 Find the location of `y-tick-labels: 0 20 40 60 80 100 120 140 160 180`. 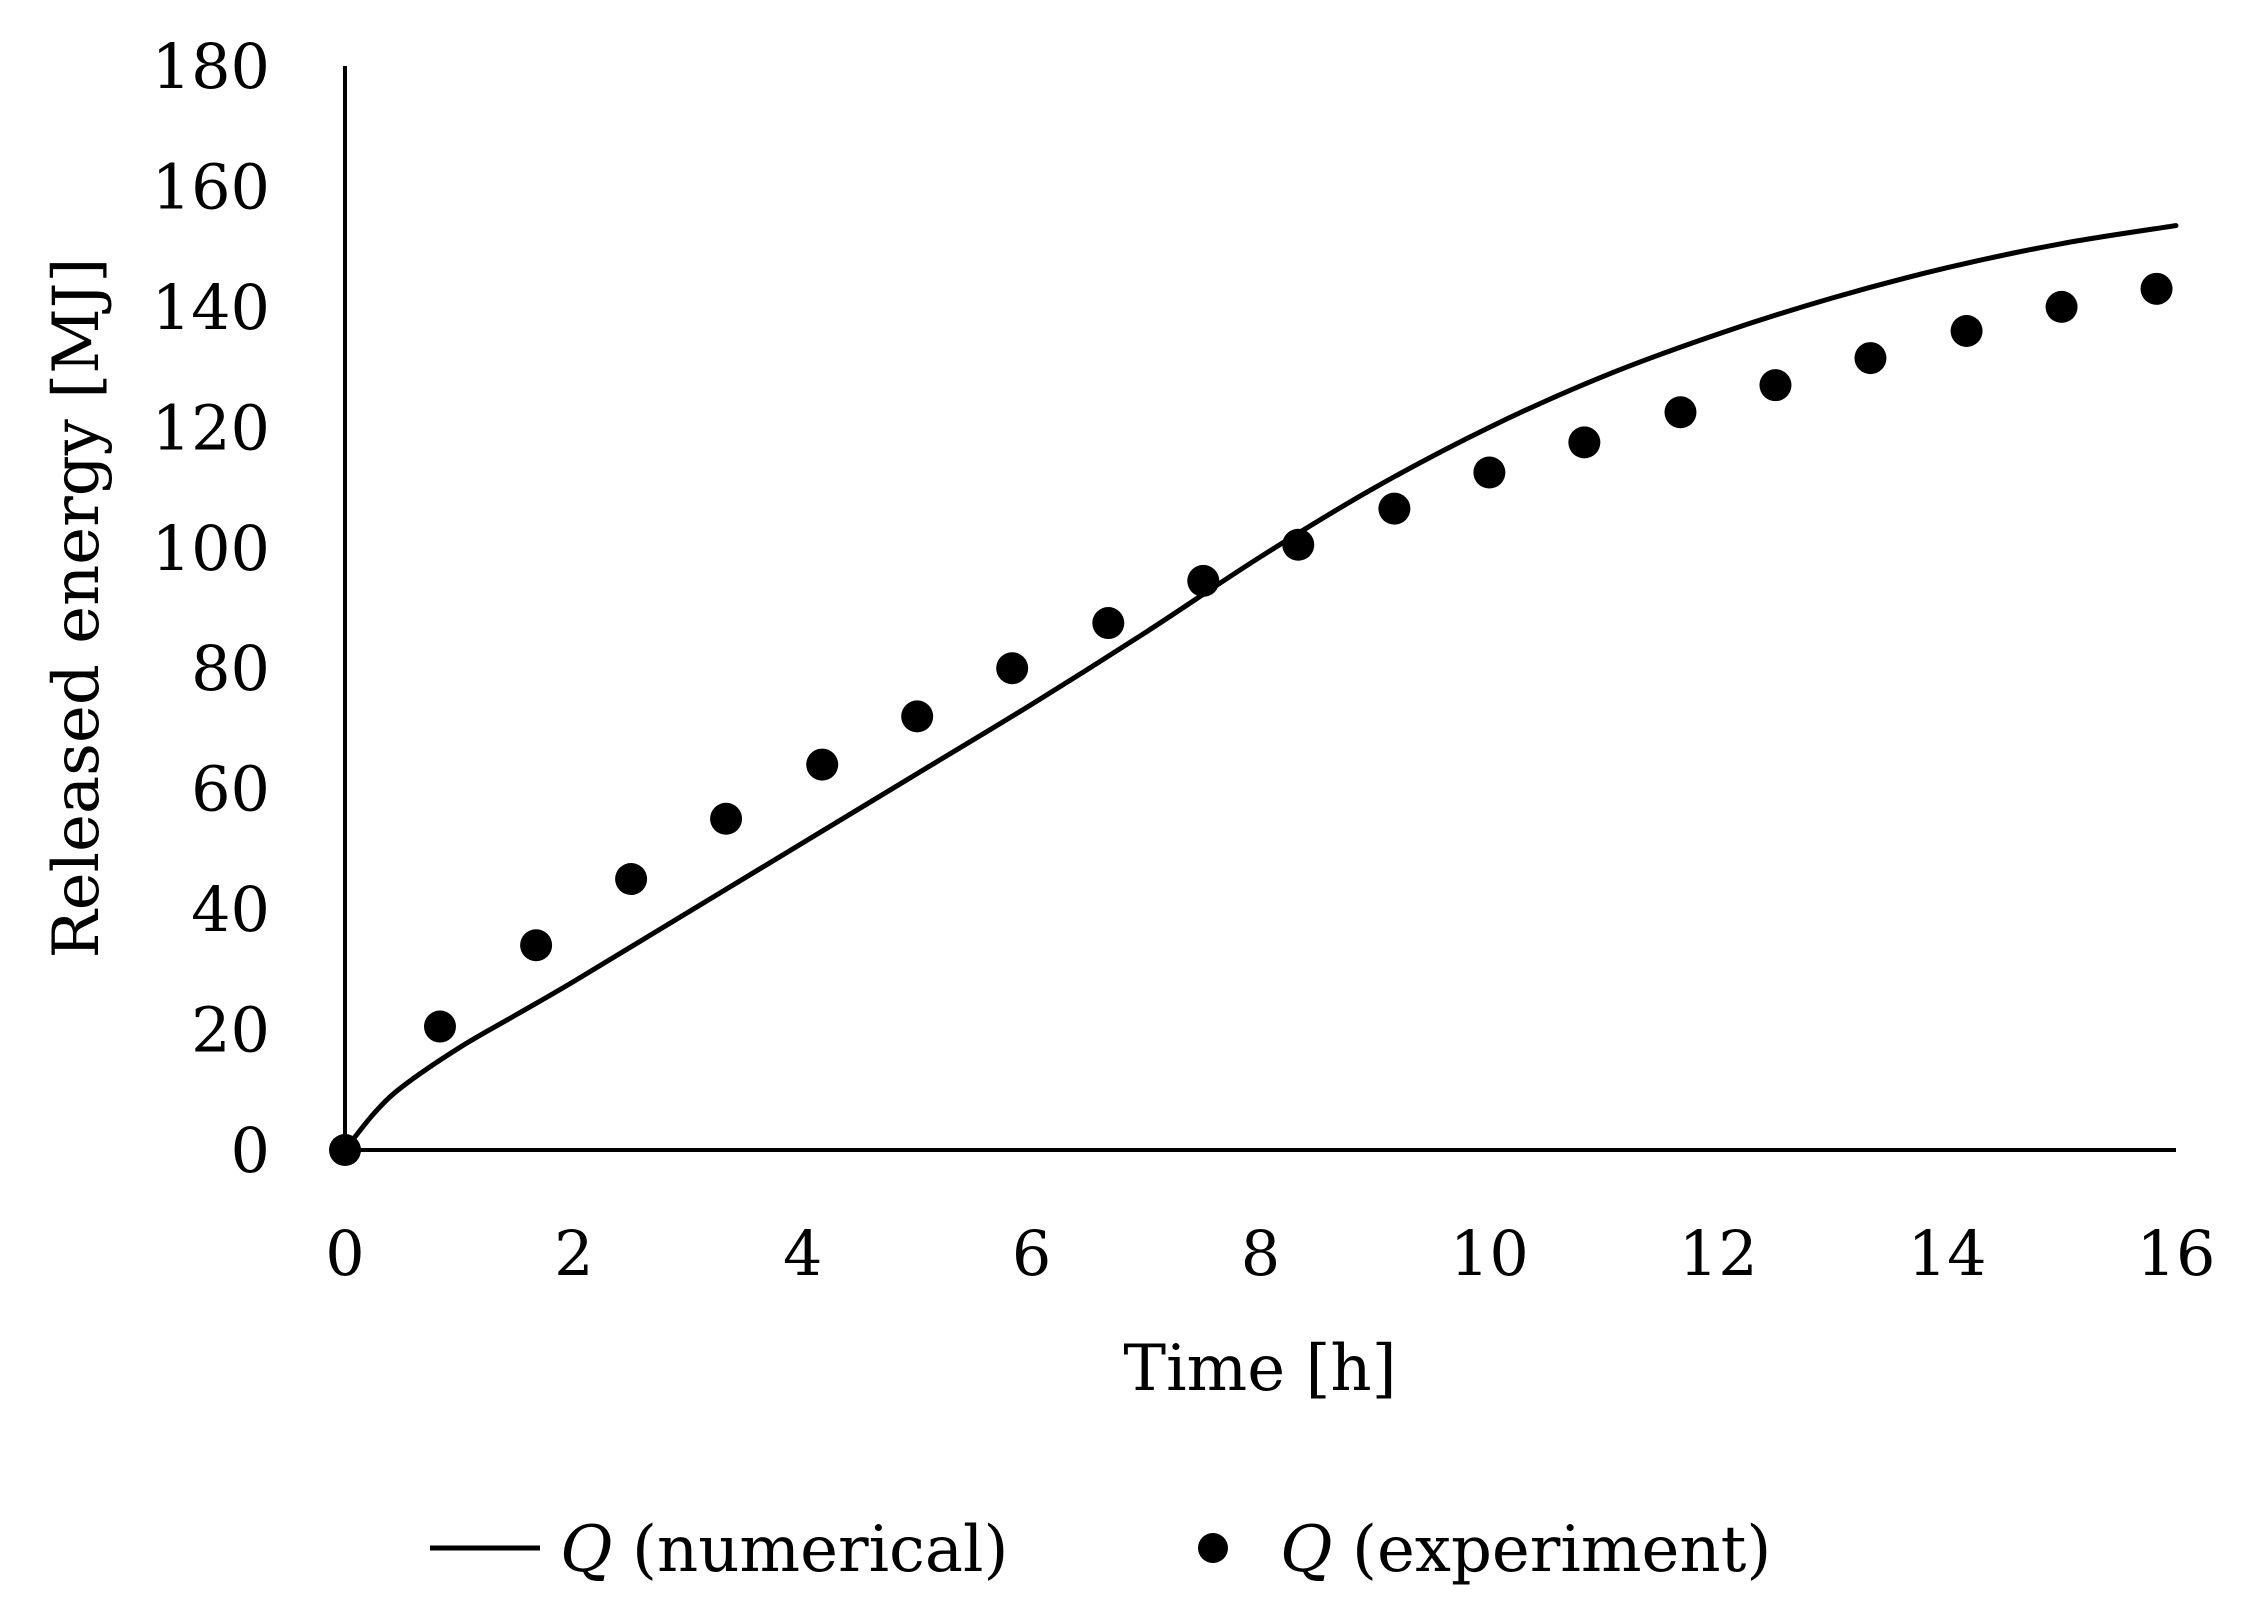

y-tick-labels: 0 20 40 60 80 100 120 140 160 180 is located at coordinates (211, 608).